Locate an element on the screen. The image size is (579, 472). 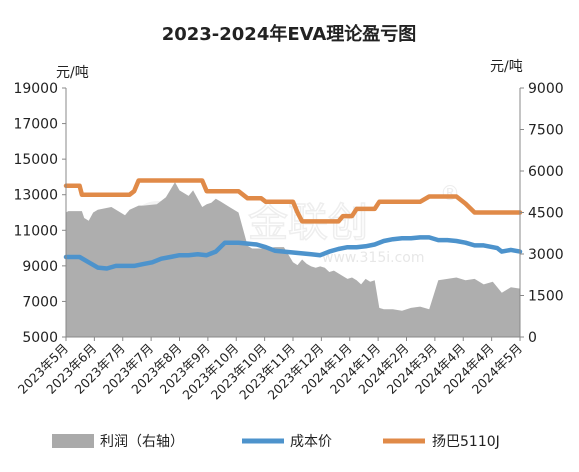
left-axis-unit: 元/吨 is located at coordinates (72, 73).